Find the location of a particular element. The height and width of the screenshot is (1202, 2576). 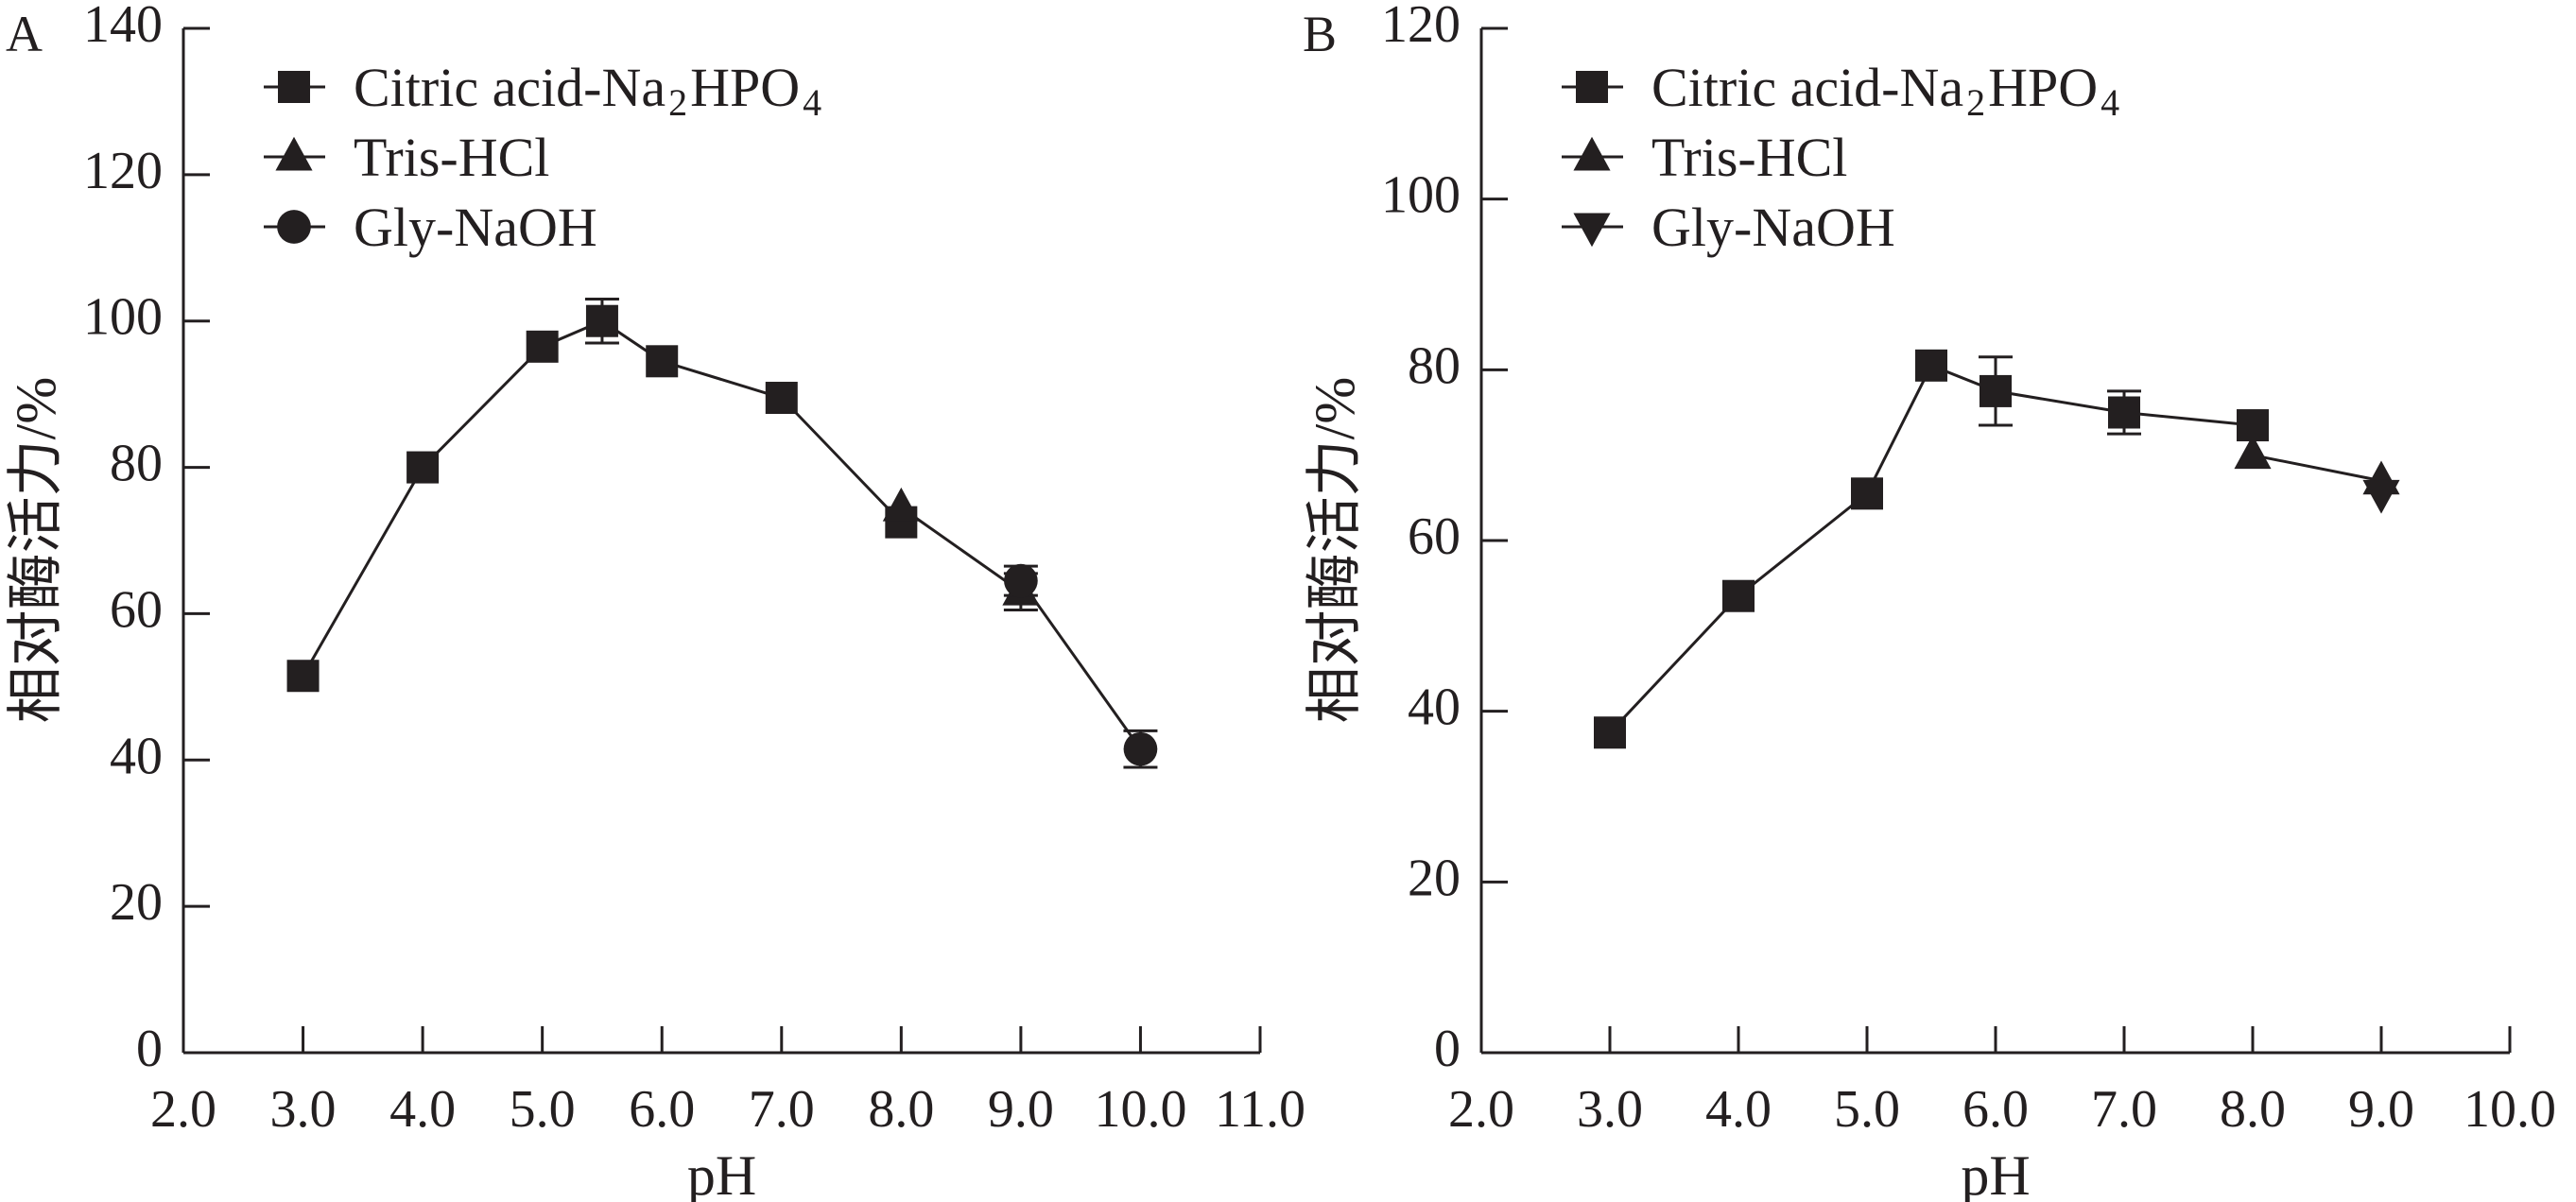

y-tick-label: 140 is located at coordinates (123, 27).